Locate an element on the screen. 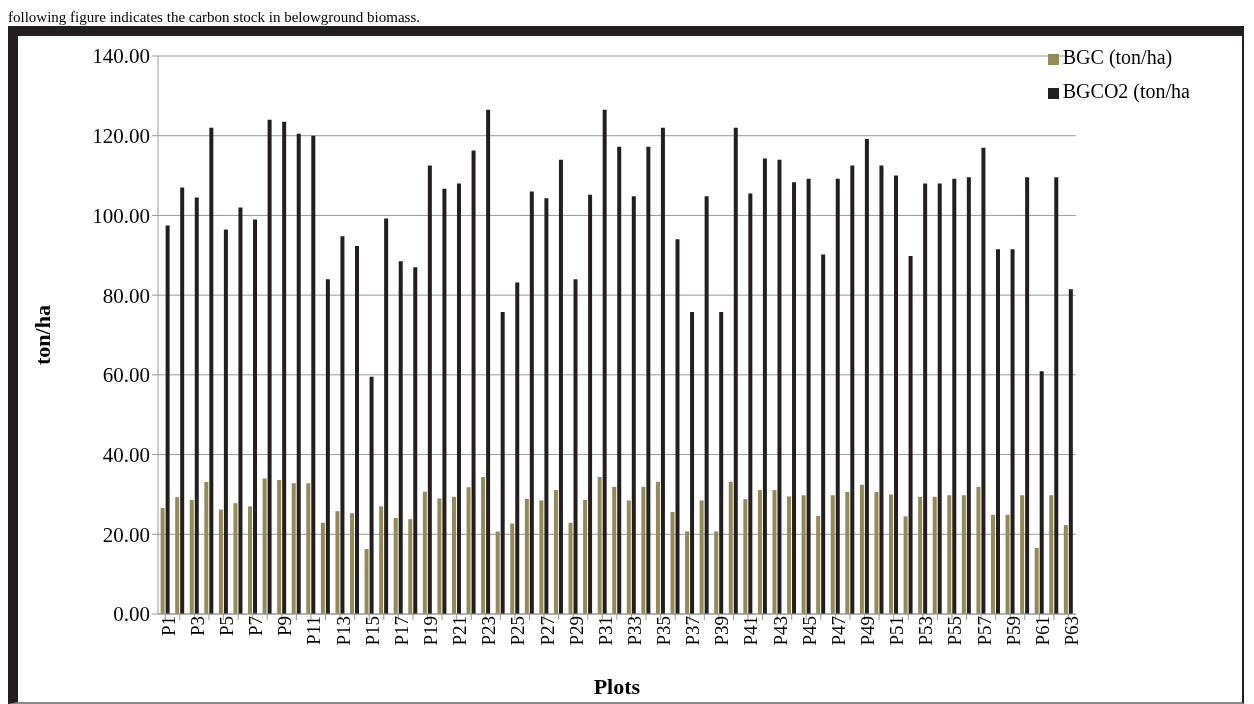 The image size is (1254, 704). y-tick-label: 0.00 is located at coordinates (131, 614).